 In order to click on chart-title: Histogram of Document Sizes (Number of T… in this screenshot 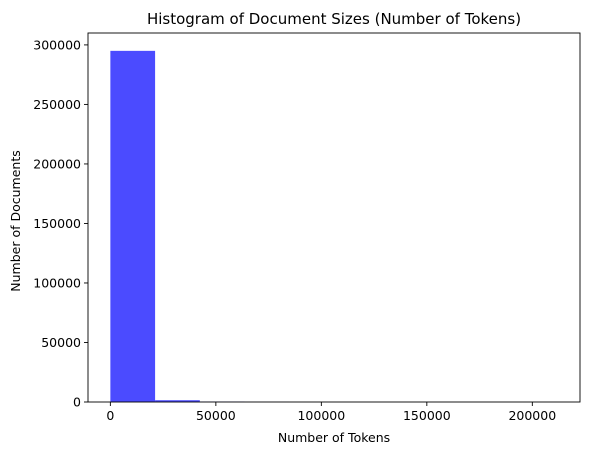, I will do `click(334, 19)`.